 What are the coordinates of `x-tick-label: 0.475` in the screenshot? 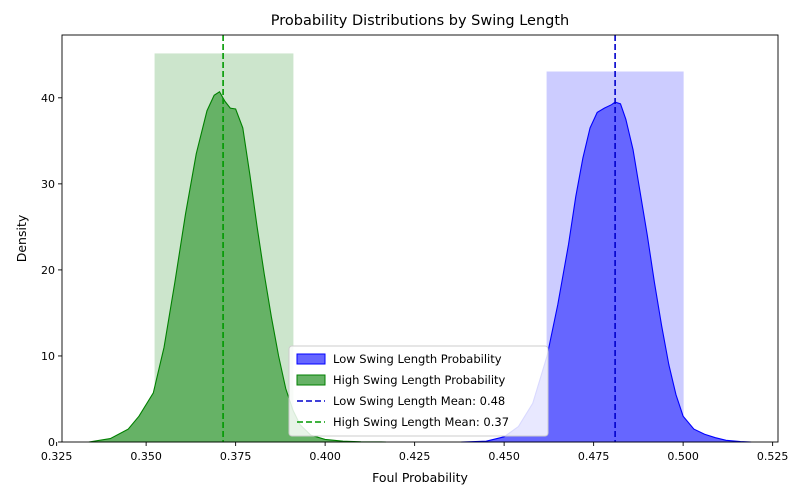 It's located at (594, 456).